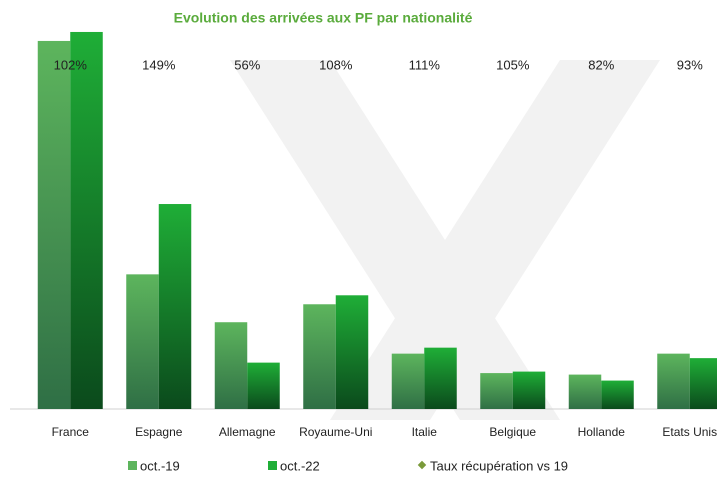 This screenshot has width=717, height=482. What do you see at coordinates (71, 64) in the screenshot?
I see `rate-label: 102%` at bounding box center [71, 64].